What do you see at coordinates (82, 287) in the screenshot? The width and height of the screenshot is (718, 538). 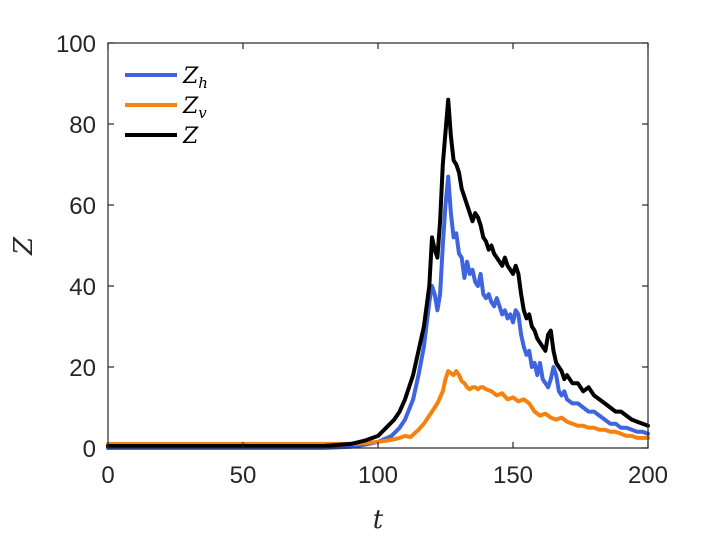 I see `y-tick-label: 40` at bounding box center [82, 287].